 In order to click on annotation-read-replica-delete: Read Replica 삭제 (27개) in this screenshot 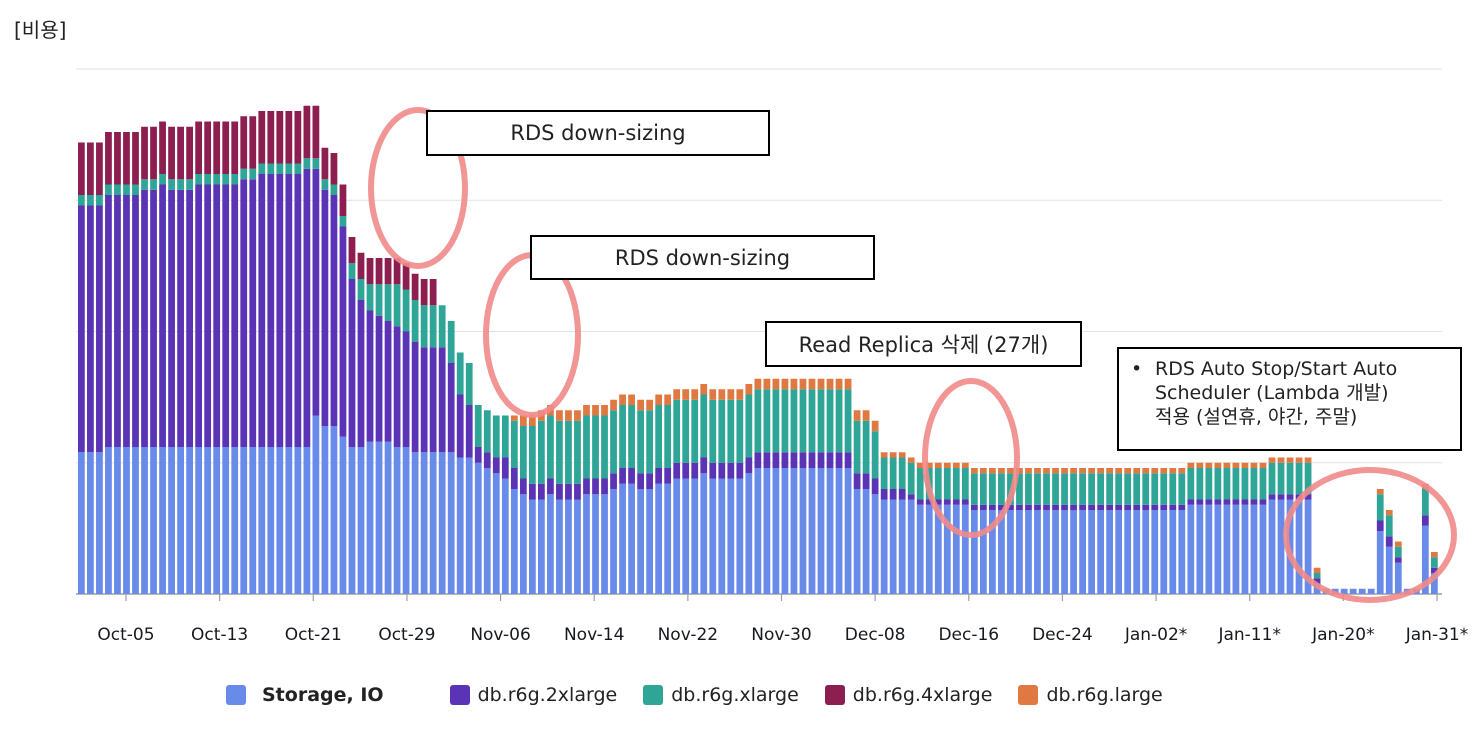, I will do `click(923, 344)`.